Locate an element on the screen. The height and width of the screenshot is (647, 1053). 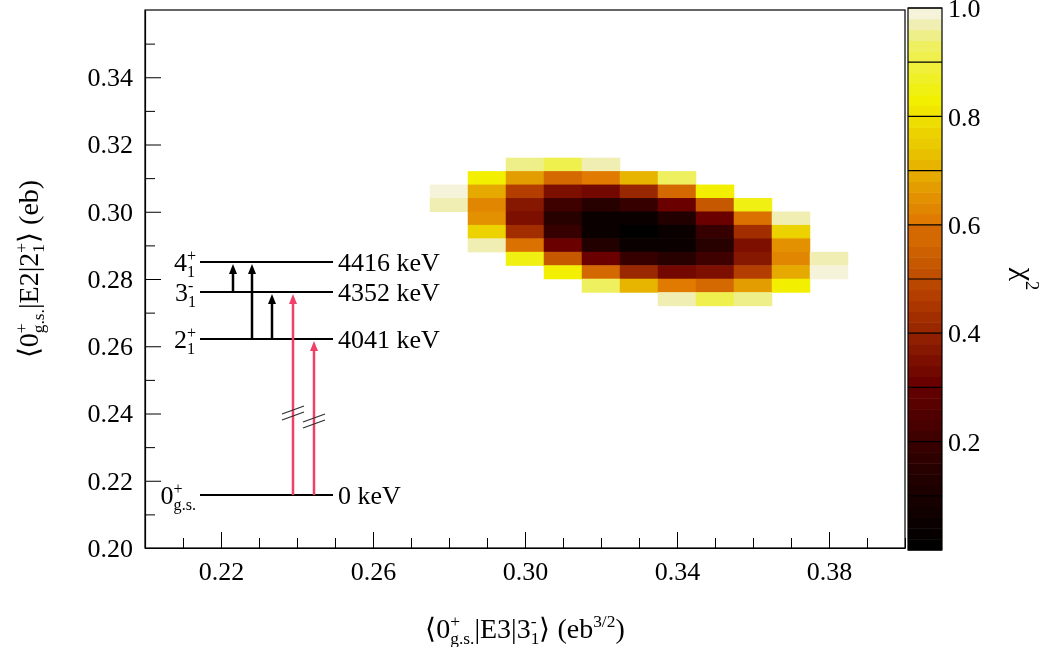
color-bar-label: 0.6 is located at coordinates (964, 225).